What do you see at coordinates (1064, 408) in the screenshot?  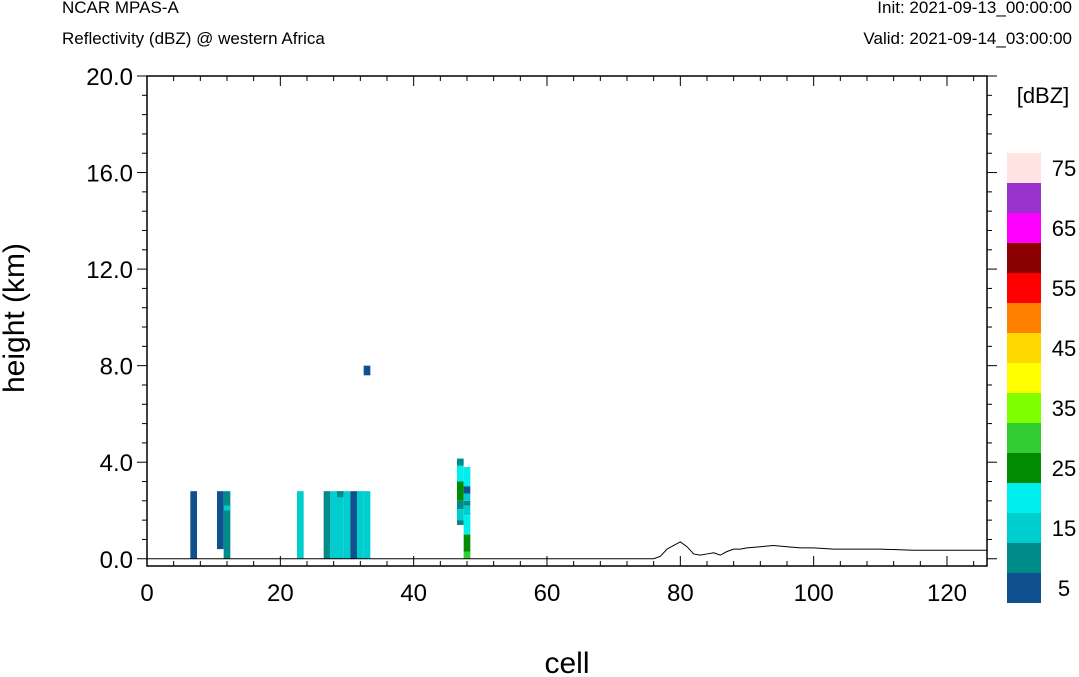 I see `colorbar-label: 35` at bounding box center [1064, 408].